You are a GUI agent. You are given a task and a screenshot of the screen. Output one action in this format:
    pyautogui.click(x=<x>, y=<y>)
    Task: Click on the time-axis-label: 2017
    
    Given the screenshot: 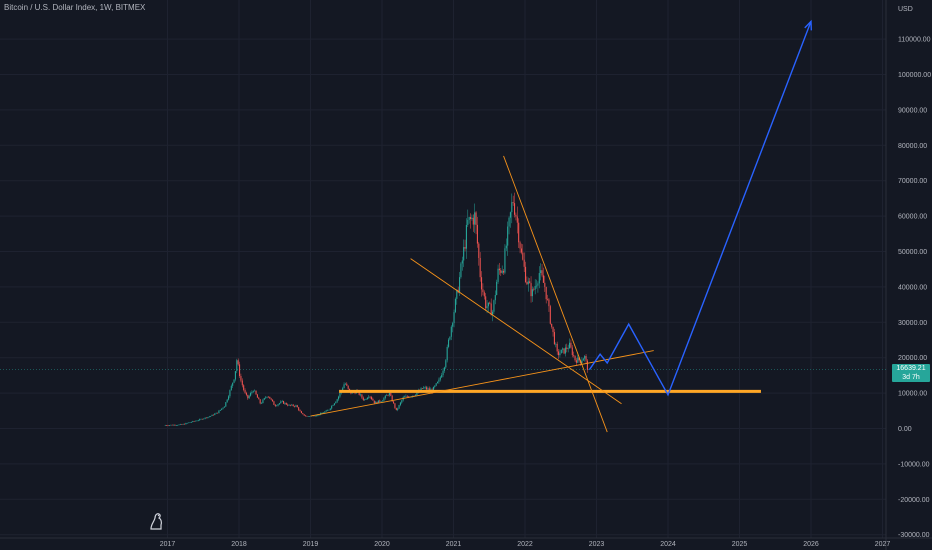 What is the action you would take?
    pyautogui.click(x=168, y=544)
    